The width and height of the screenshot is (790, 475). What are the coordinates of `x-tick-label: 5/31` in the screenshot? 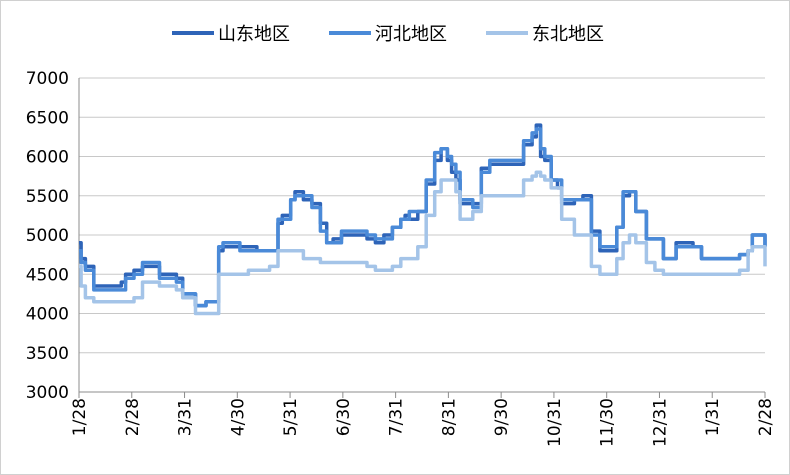 It's located at (291, 417).